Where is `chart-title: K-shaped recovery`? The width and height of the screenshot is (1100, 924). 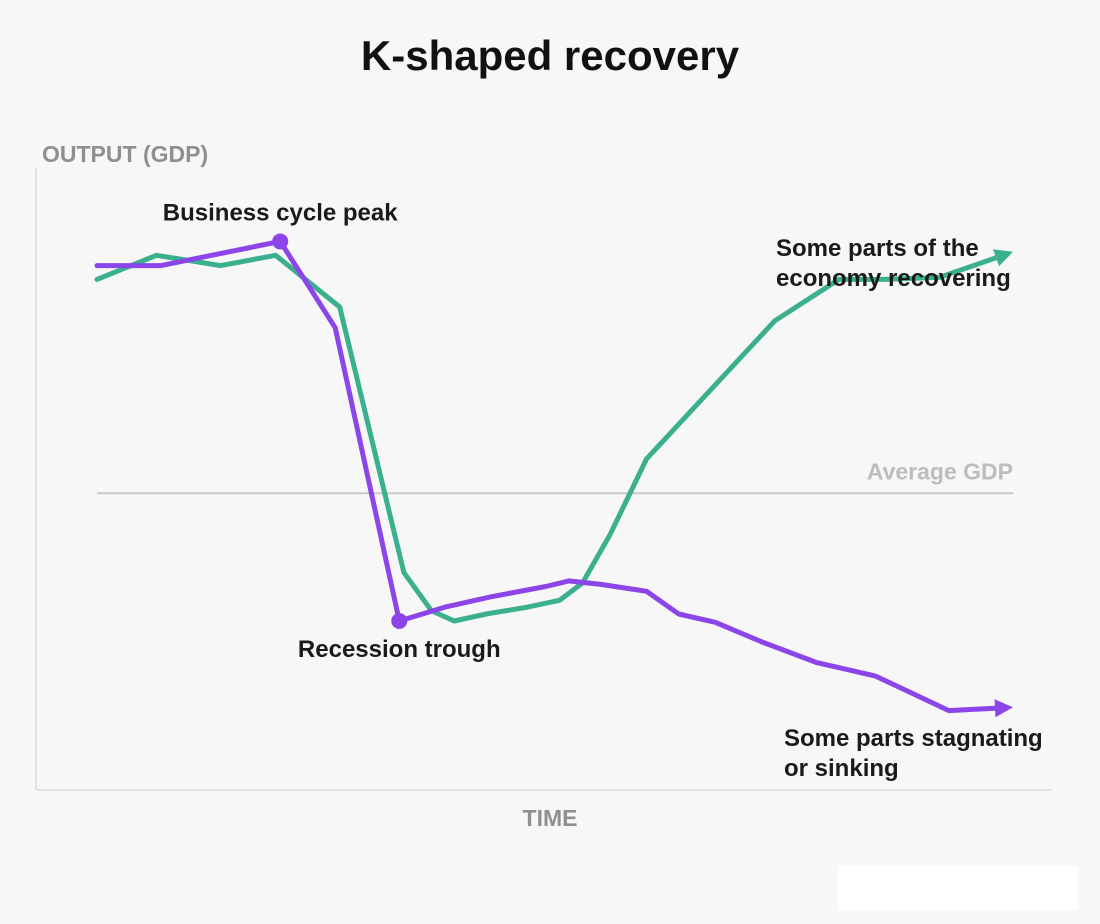
chart-title: K-shaped recovery is located at coordinates (550, 55).